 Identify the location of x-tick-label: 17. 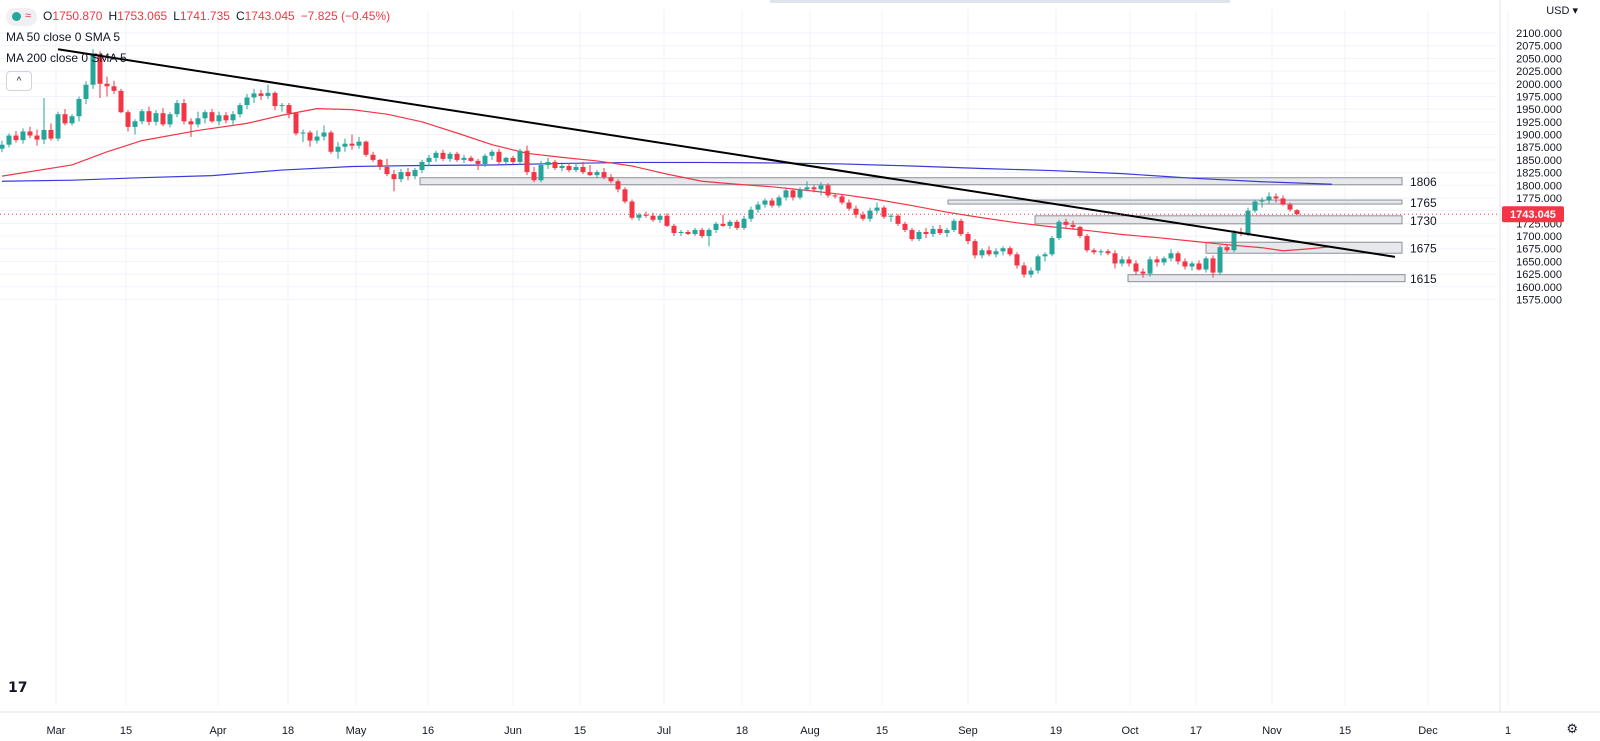
(1196, 731).